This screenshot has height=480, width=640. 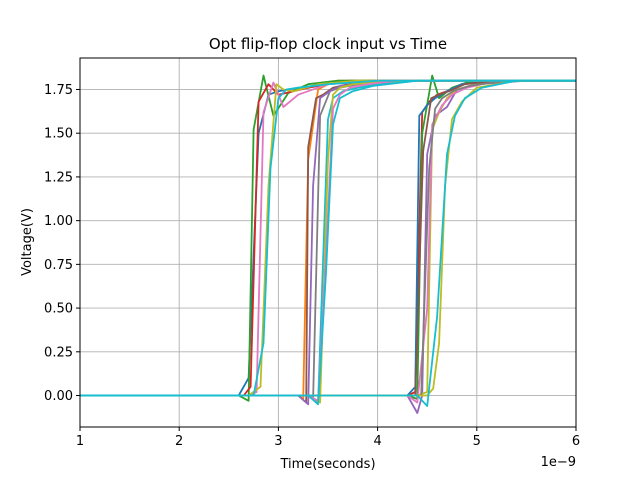 I want to click on x-tick-label: 6, so click(x=576, y=441).